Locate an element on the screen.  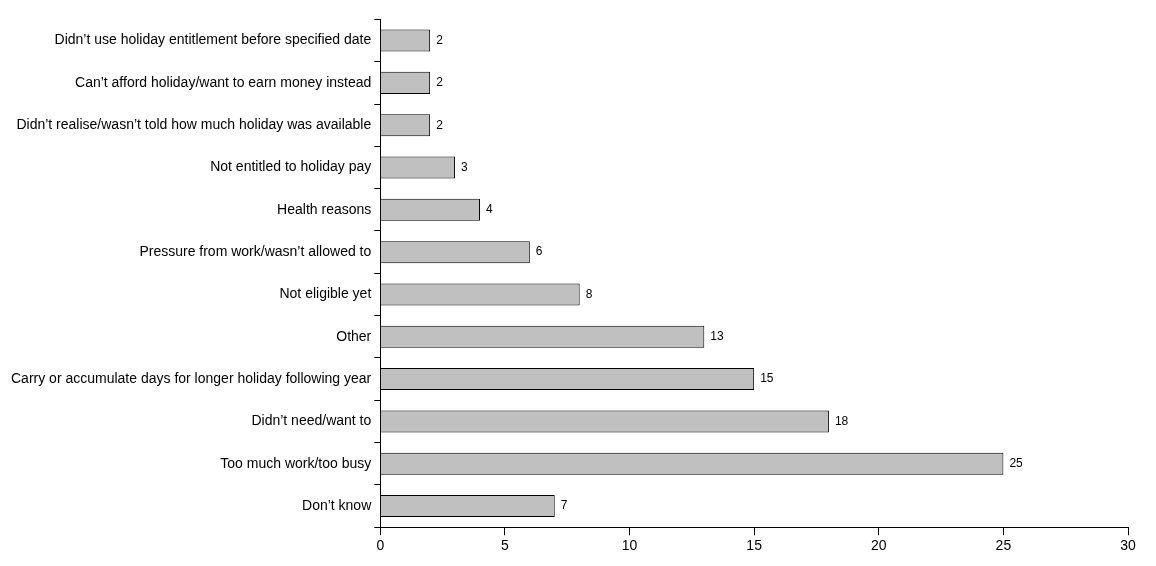
y-tick-label: Don’t know is located at coordinates (337, 504).